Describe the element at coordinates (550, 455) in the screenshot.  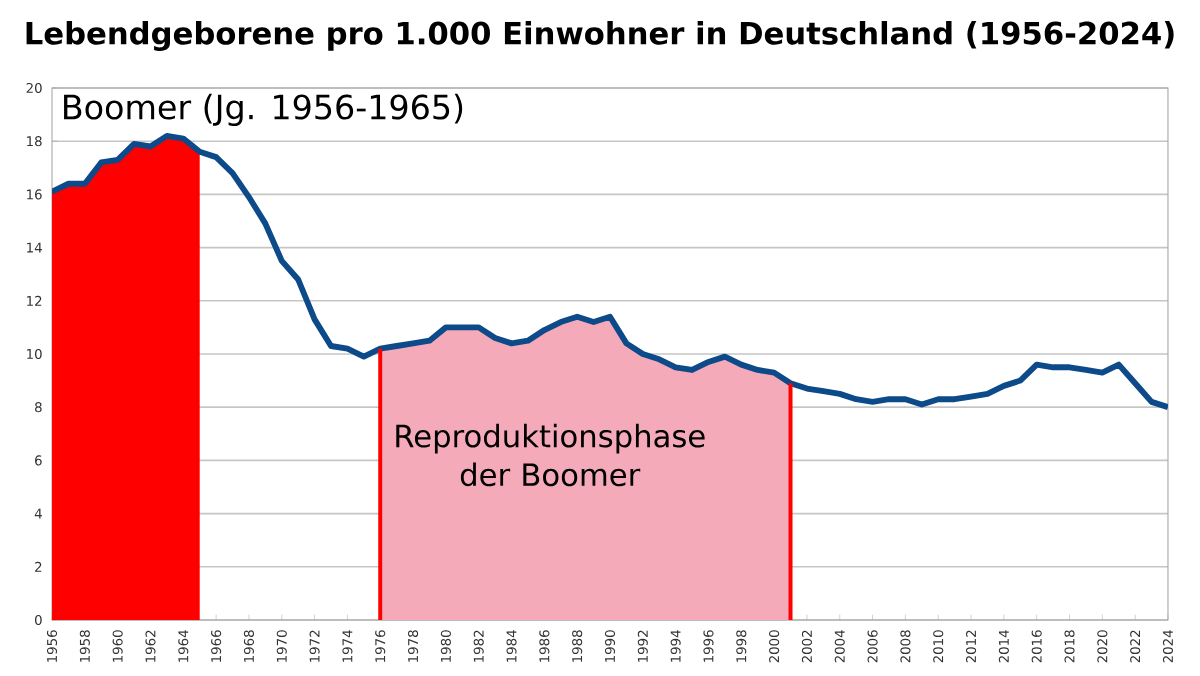
I see `annotation: Reproduktionsphase der Boomer` at that location.